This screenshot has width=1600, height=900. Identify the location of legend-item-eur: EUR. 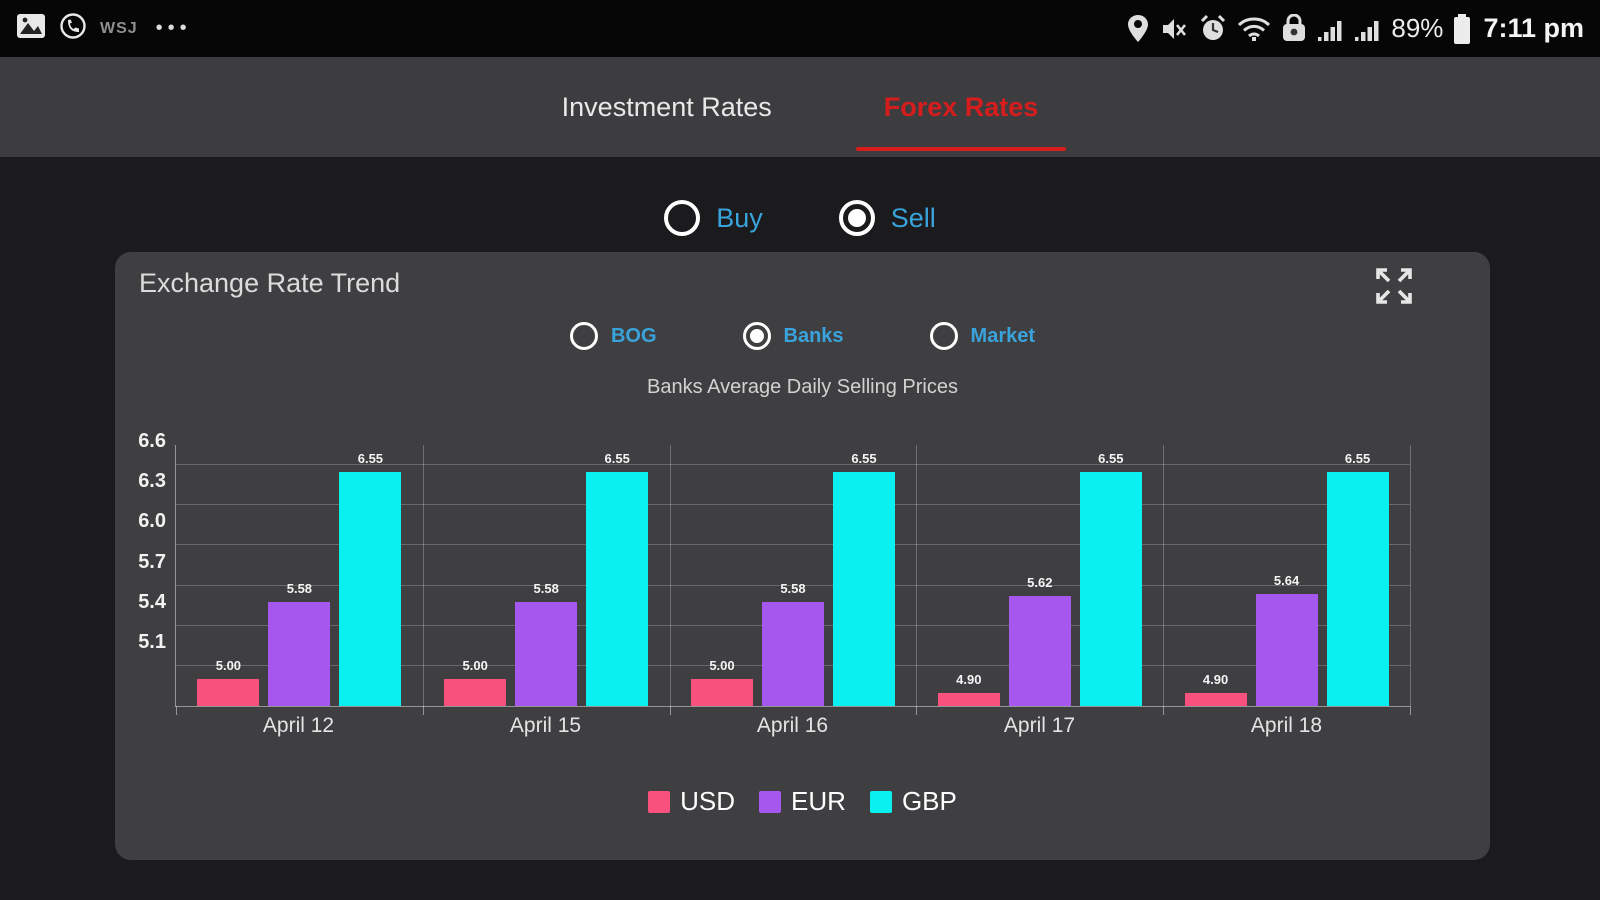
(802, 801).